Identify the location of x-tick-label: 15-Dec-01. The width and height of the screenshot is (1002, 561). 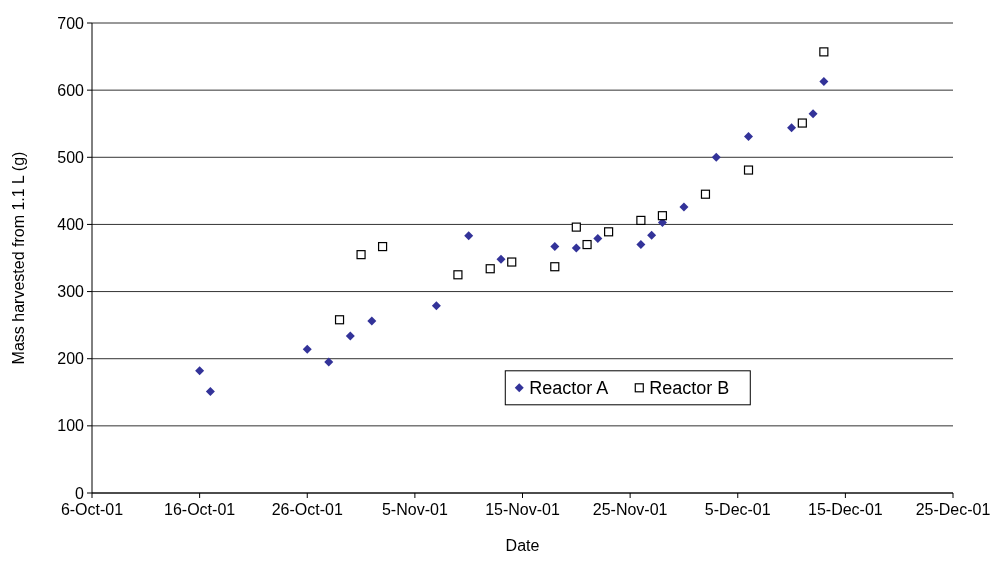
(845, 509).